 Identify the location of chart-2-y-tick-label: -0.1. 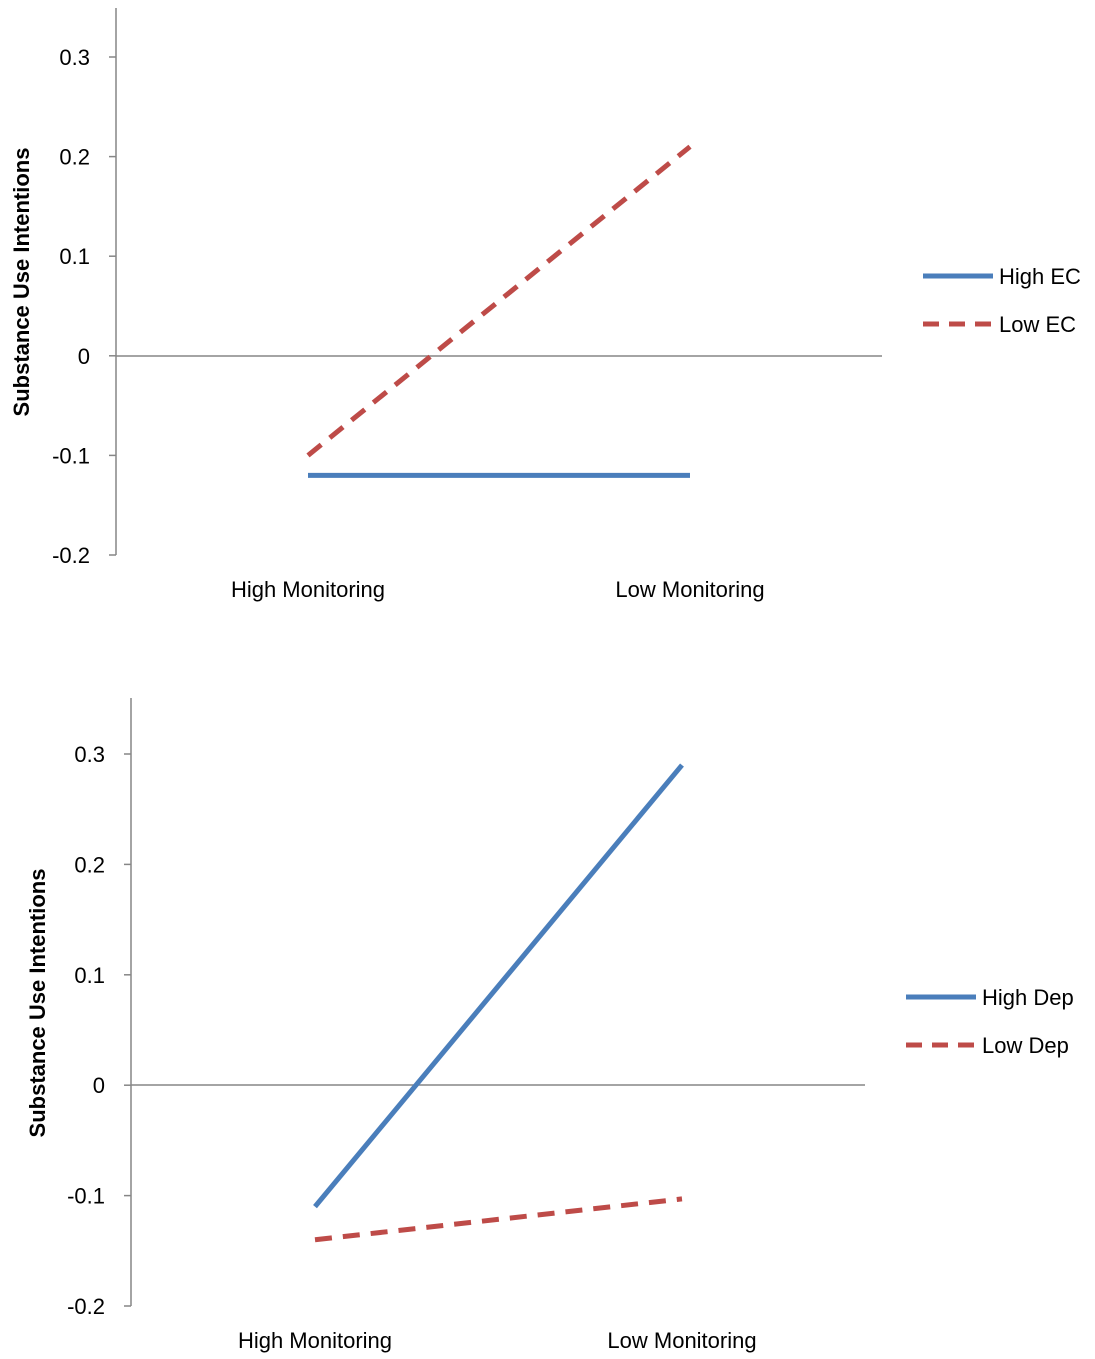
(86, 1196).